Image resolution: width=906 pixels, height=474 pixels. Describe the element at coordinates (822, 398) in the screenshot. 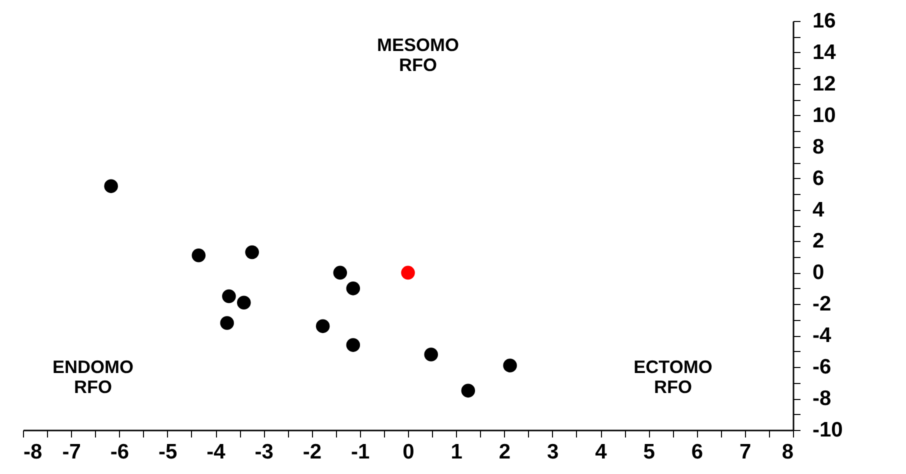

I see `y-tick-label: -8` at that location.